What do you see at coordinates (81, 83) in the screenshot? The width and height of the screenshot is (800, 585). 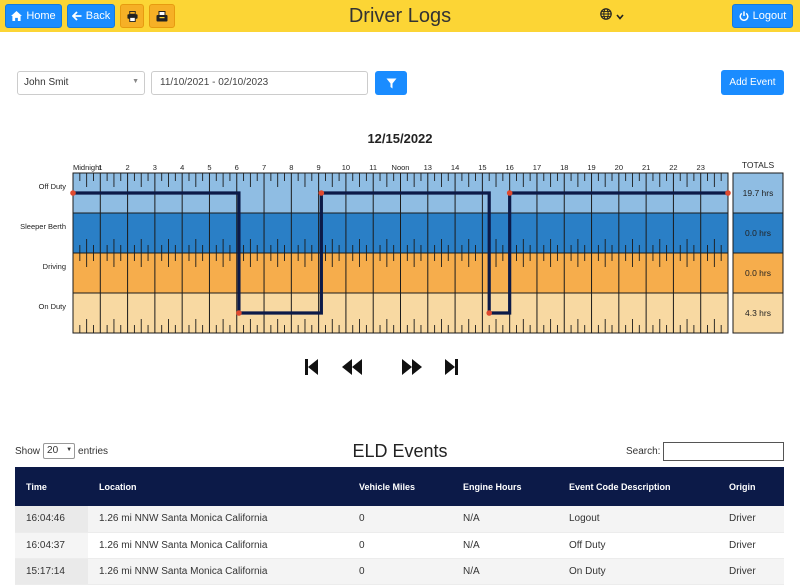 I see `driver-select: John Smit ▼` at bounding box center [81, 83].